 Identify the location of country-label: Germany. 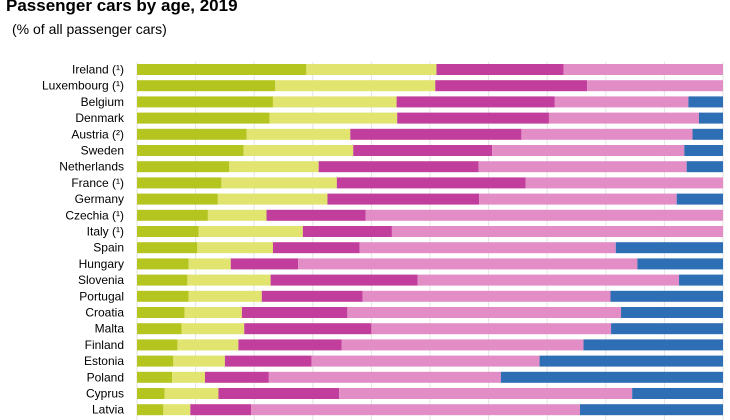
(99, 199).